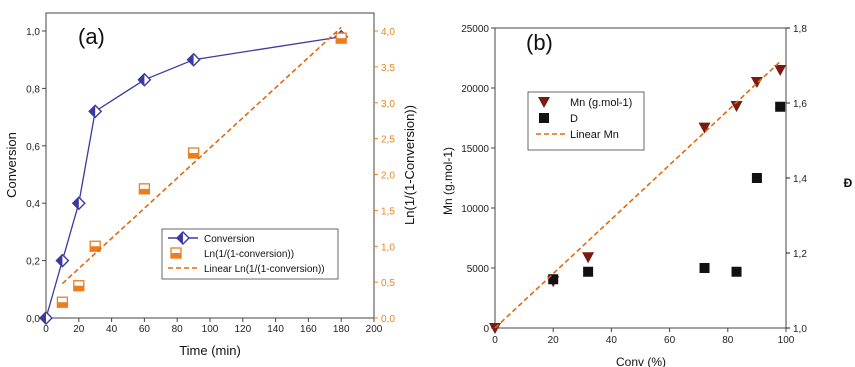  What do you see at coordinates (210, 329) in the screenshot?
I see `panel-a-x-tick-label: 100` at bounding box center [210, 329].